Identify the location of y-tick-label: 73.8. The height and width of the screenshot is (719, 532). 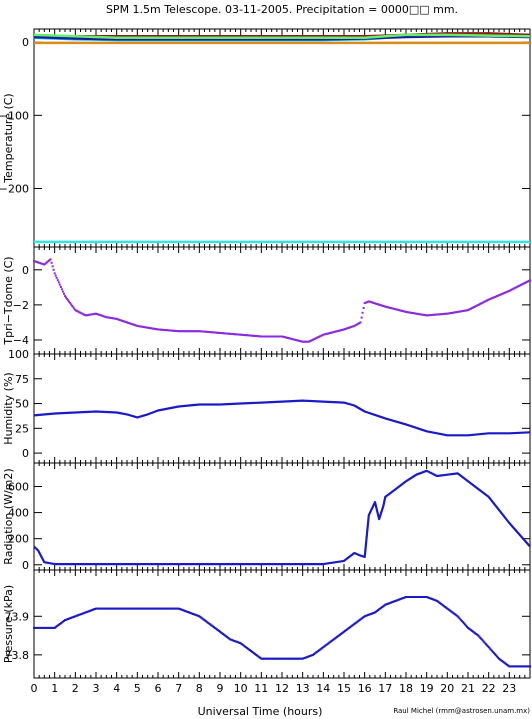
(17, 655).